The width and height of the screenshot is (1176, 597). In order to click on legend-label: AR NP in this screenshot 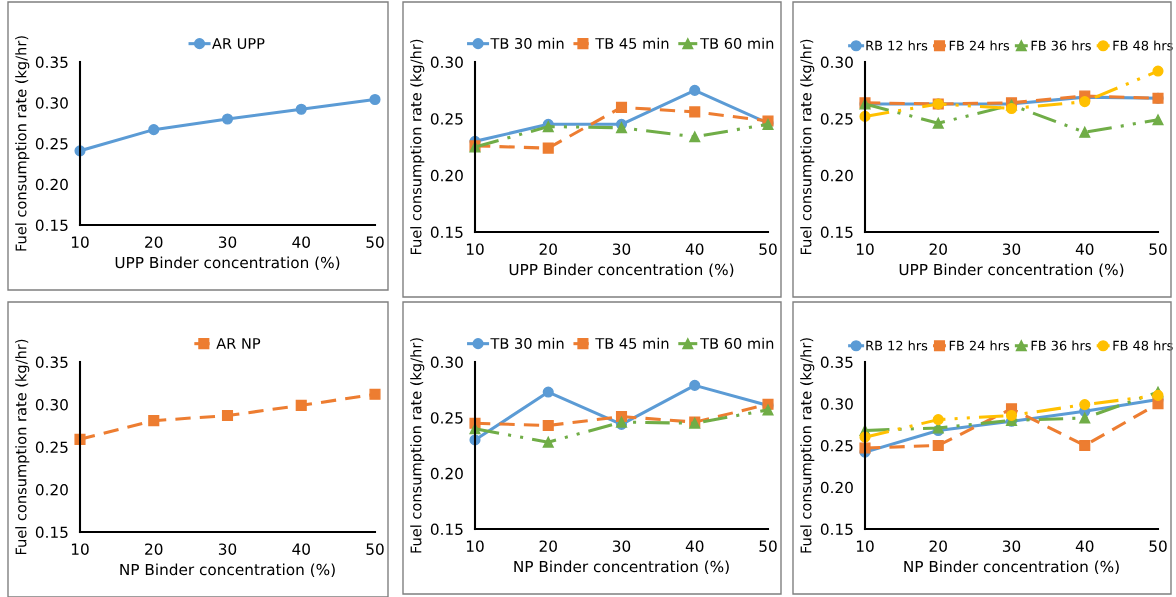, I will do `click(238, 343)`.